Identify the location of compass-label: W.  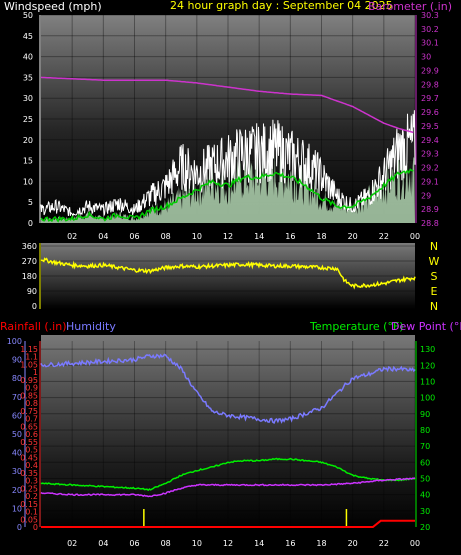
(434, 261).